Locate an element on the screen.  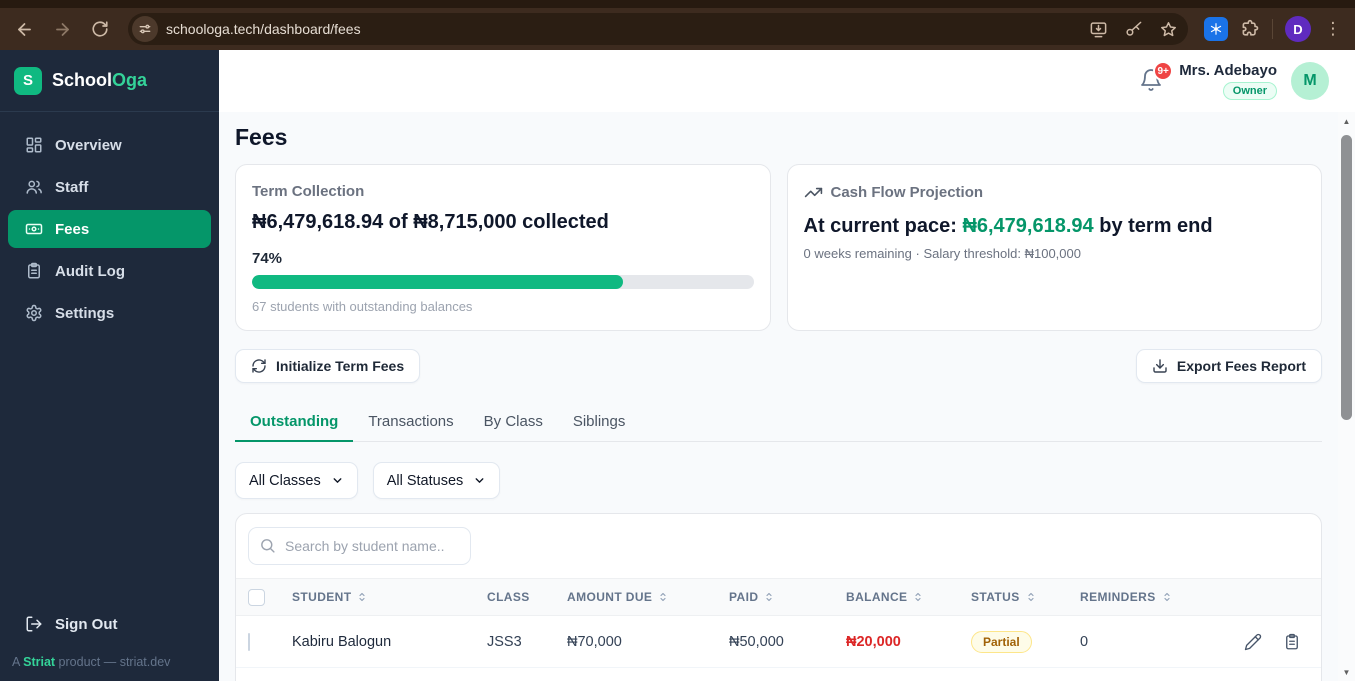
sidebar-item-overview: Overview is located at coordinates (109, 145).